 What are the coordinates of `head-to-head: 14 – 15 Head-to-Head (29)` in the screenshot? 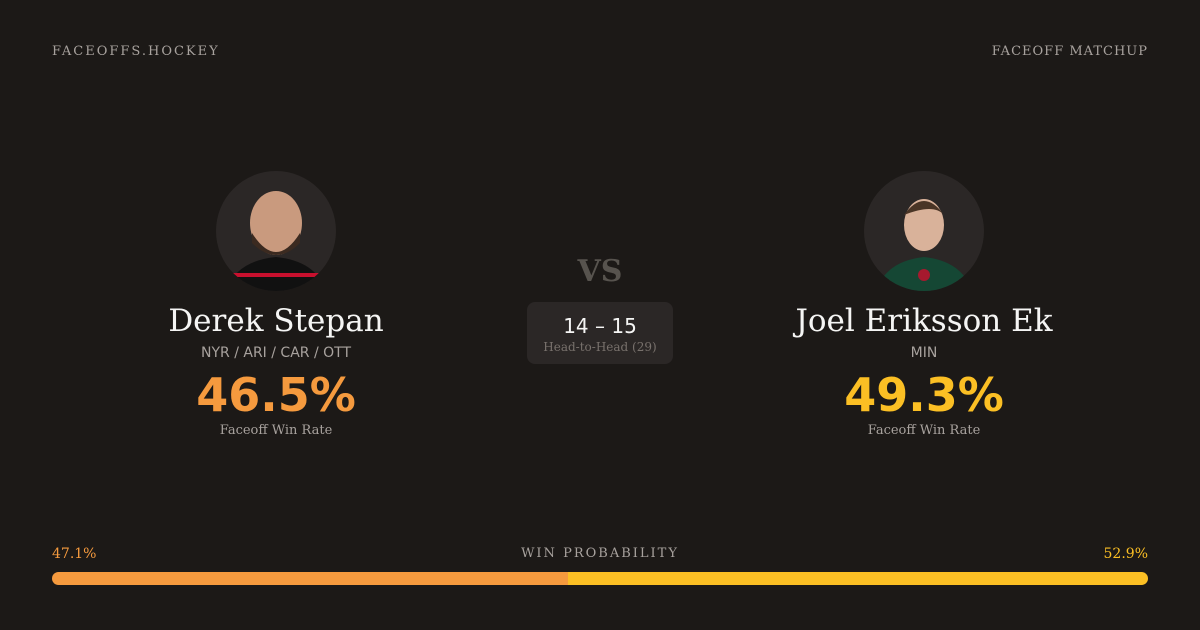 It's located at (600, 333).